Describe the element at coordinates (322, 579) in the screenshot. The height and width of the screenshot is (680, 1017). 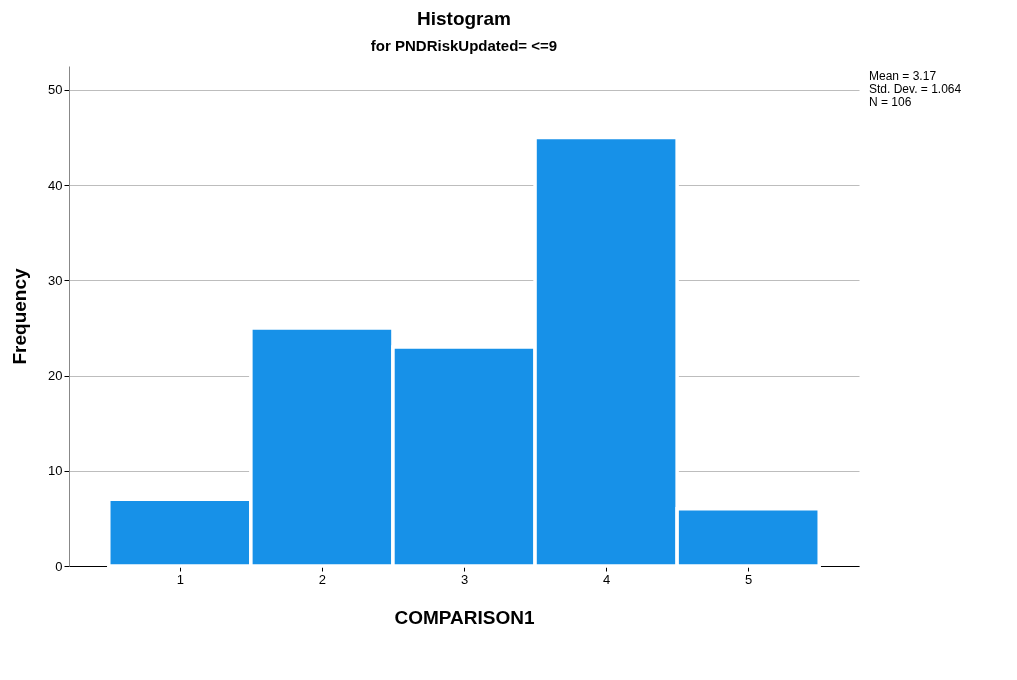
I see `x-tick-label: 2` at that location.